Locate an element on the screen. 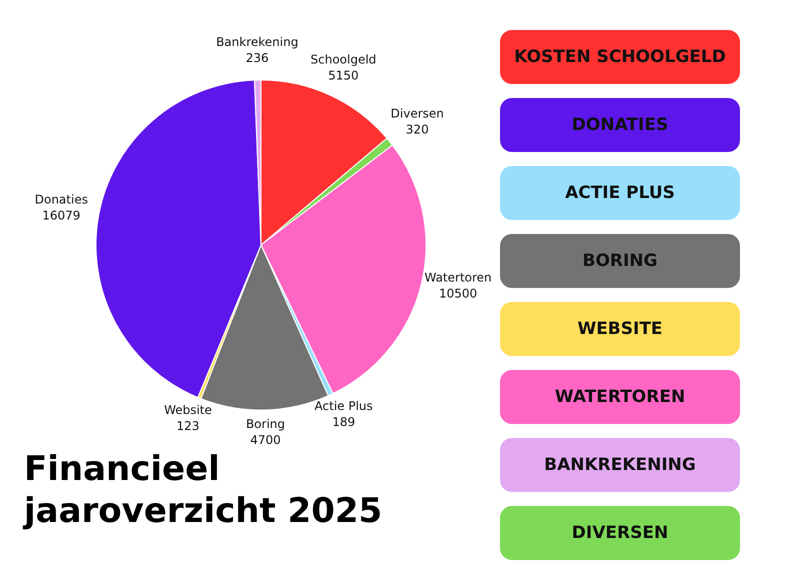  data-label: 236 is located at coordinates (257, 58).